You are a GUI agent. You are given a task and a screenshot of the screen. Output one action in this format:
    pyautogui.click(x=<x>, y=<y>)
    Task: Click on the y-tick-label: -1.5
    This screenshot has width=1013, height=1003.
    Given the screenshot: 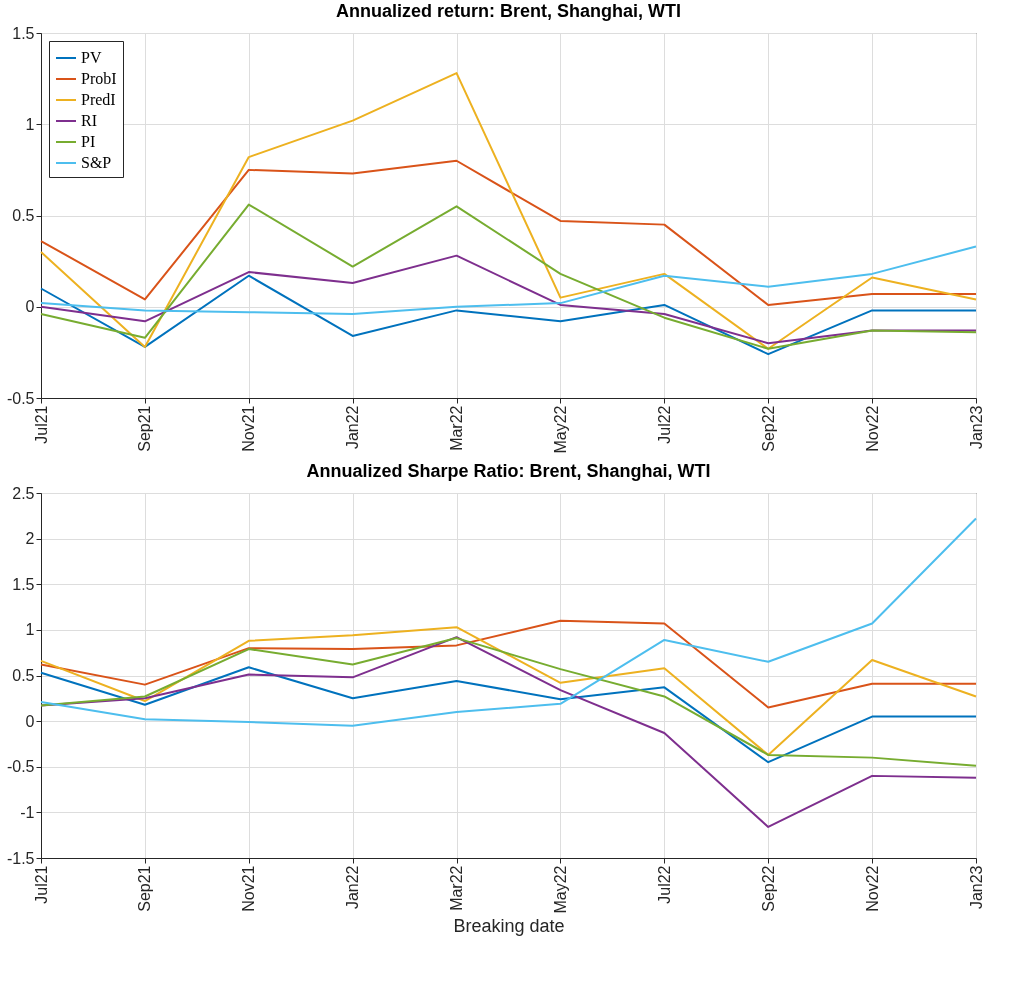 What is the action you would take?
    pyautogui.click(x=20, y=858)
    